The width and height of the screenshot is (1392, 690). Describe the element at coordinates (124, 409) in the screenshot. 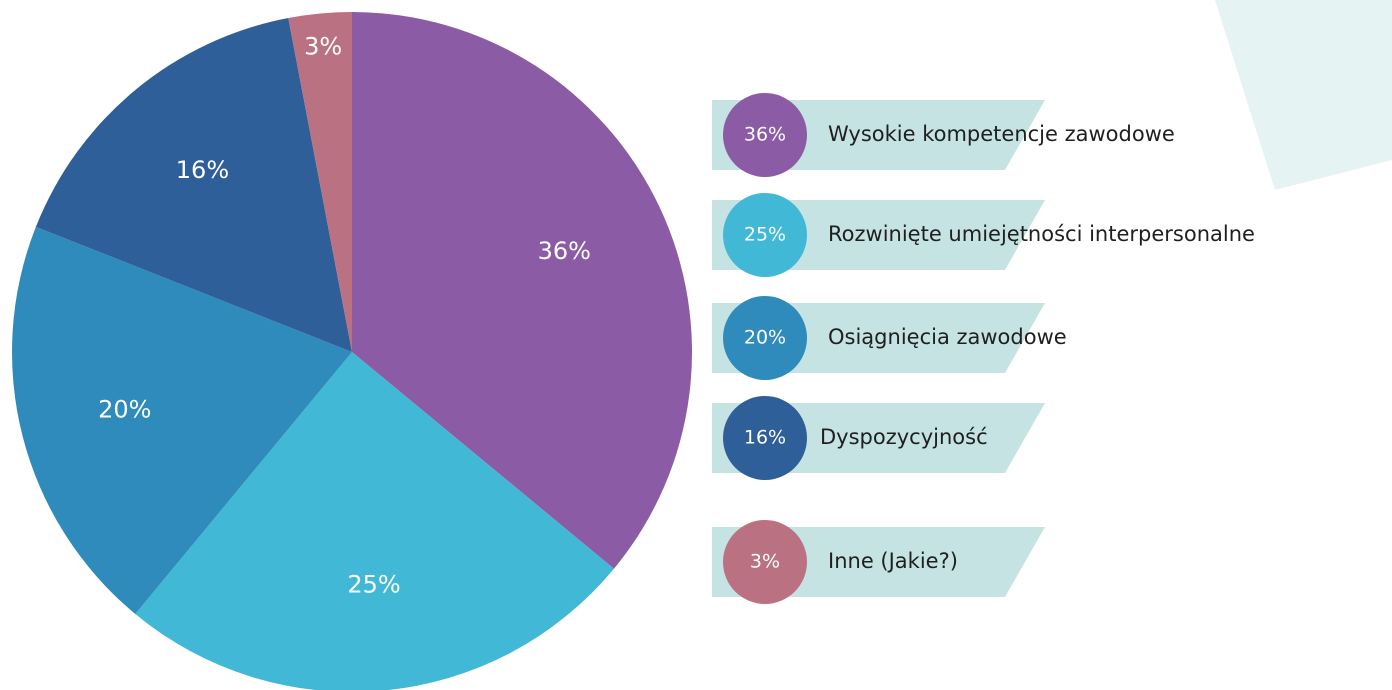

I see `slice-label: 20%` at that location.